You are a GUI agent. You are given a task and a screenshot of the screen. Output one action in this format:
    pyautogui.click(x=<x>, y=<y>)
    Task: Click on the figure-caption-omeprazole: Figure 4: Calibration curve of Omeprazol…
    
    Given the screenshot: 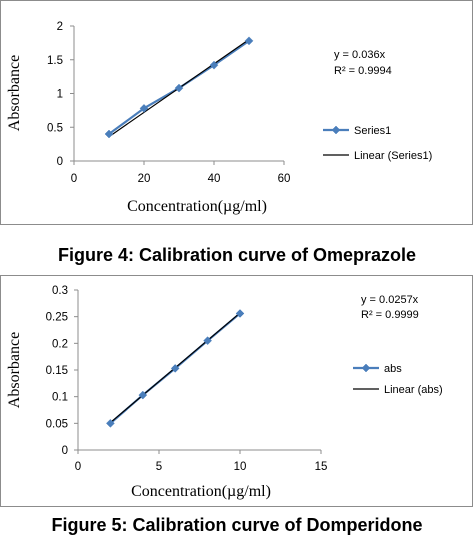 What is the action you would take?
    pyautogui.click(x=237, y=255)
    